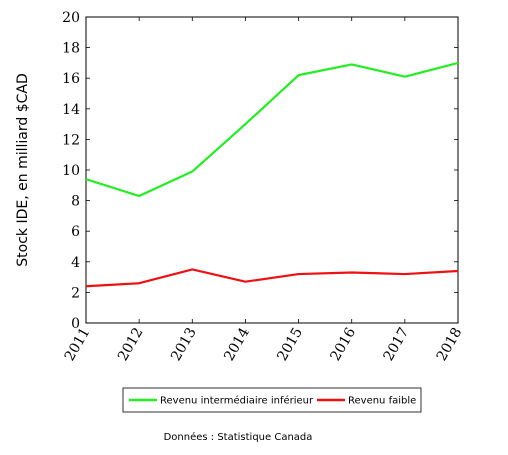  I want to click on y-tick-label: 20, so click(71, 18).